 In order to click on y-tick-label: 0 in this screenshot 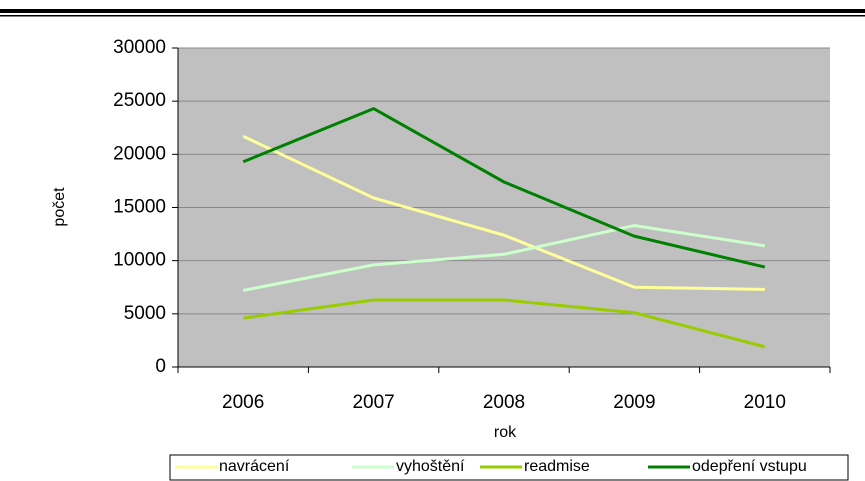, I will do `click(160, 366)`.